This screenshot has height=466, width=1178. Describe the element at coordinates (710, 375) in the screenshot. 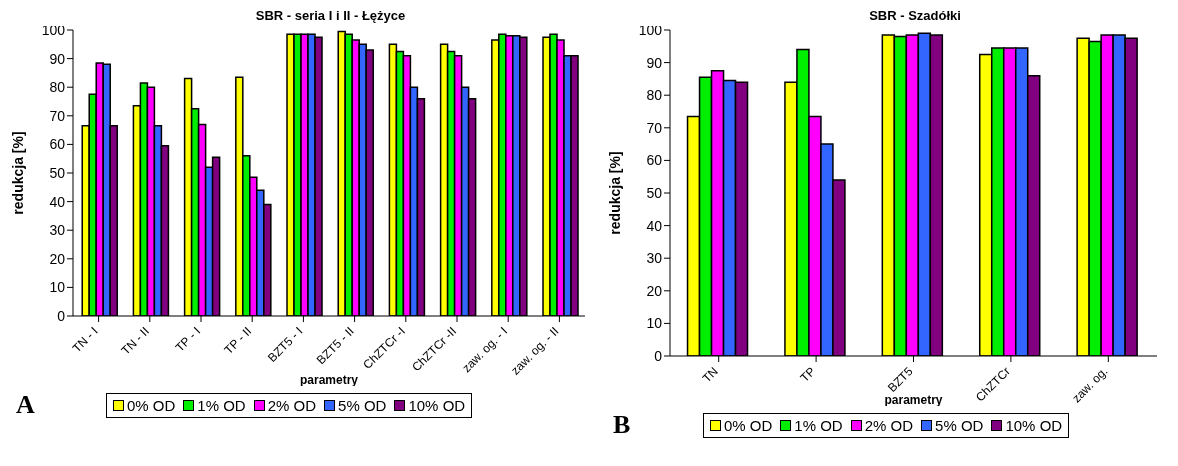

I see `x-tick-label: TN` at that location.